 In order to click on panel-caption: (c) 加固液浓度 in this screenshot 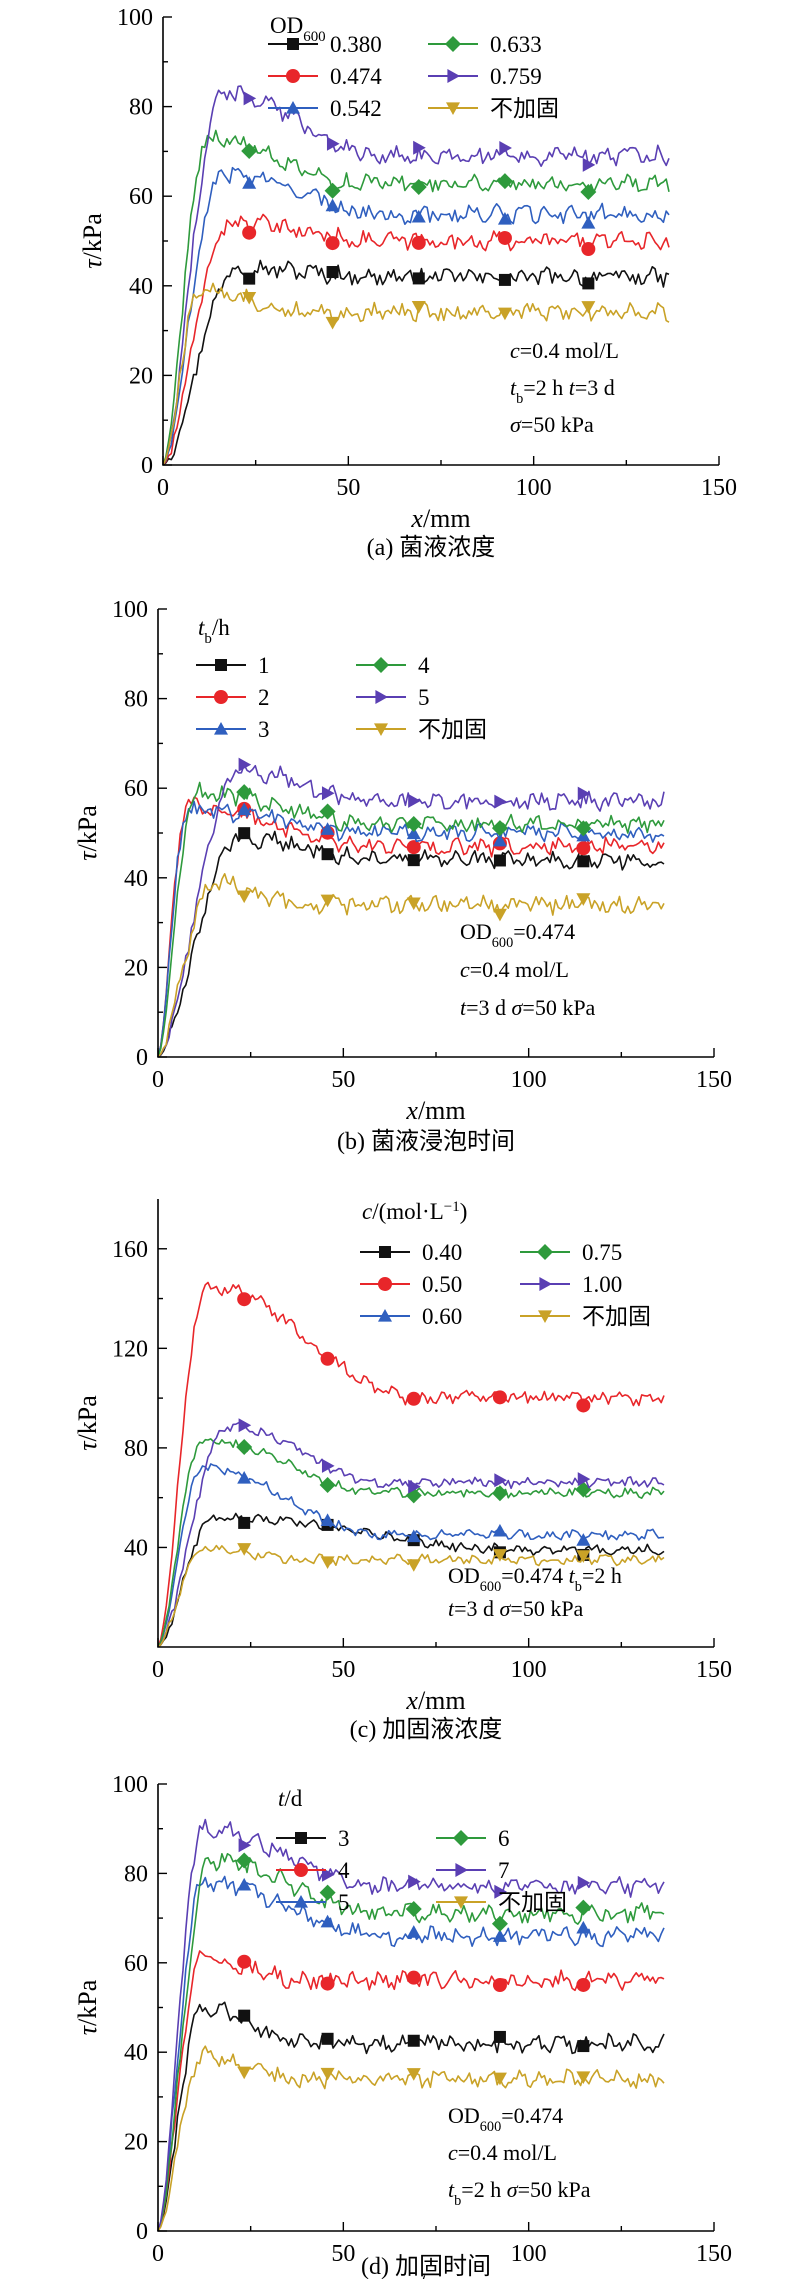, I will do `click(426, 1729)`.